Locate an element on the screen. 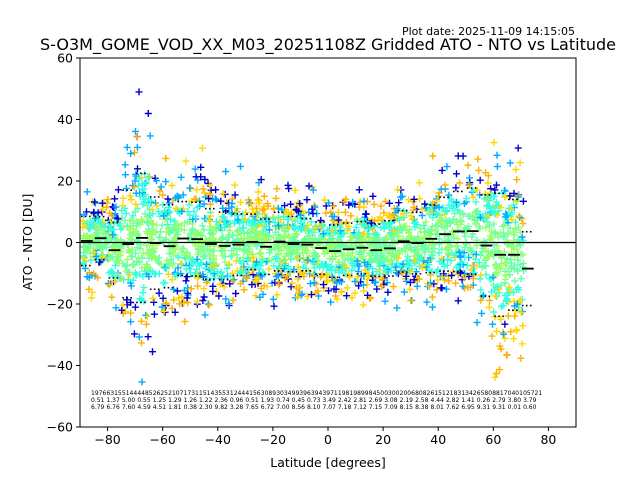 This screenshot has width=640, height=480. bin-stat-value: 2183 is located at coordinates (453, 393).